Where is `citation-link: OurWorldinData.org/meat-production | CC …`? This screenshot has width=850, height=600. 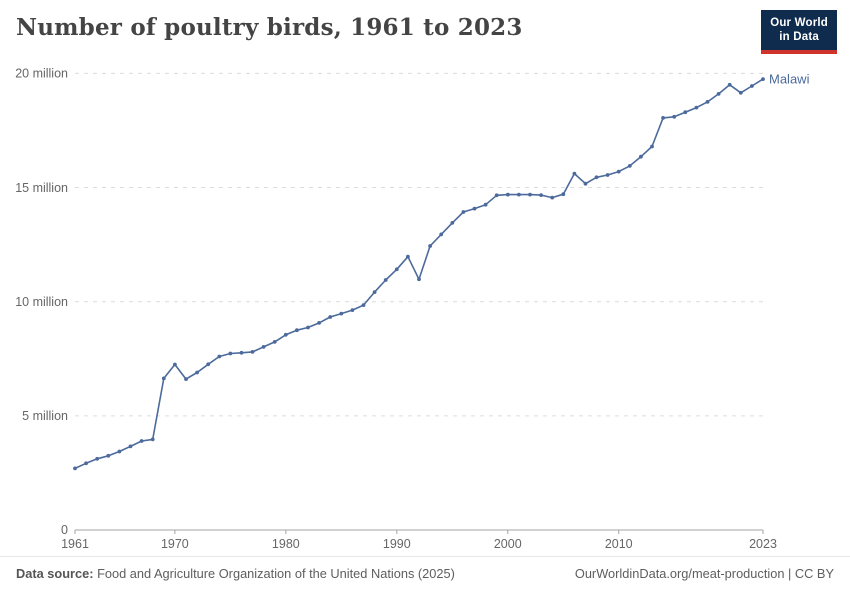 citation-link: OurWorldinData.org/meat-production | CC … is located at coordinates (704, 573).